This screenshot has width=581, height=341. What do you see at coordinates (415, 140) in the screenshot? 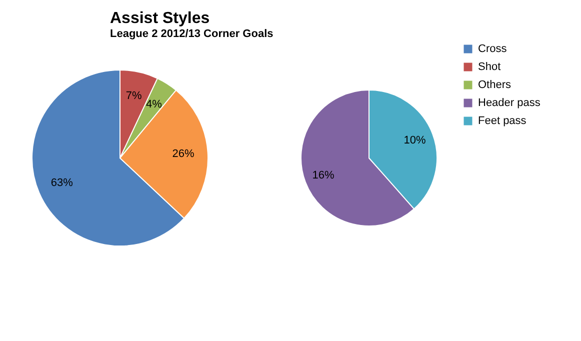
I see `data-label: 10%` at bounding box center [415, 140].